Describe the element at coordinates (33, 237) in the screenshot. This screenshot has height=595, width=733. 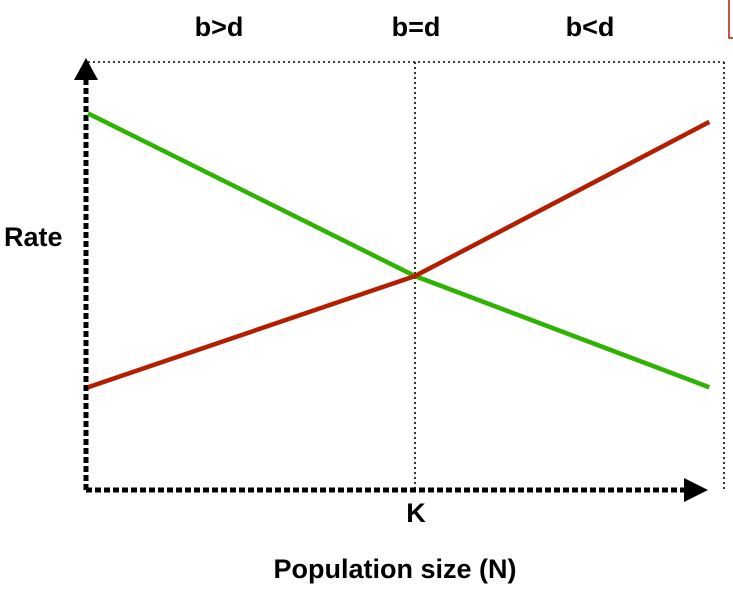
I see `y-axis-label: Rate` at that location.